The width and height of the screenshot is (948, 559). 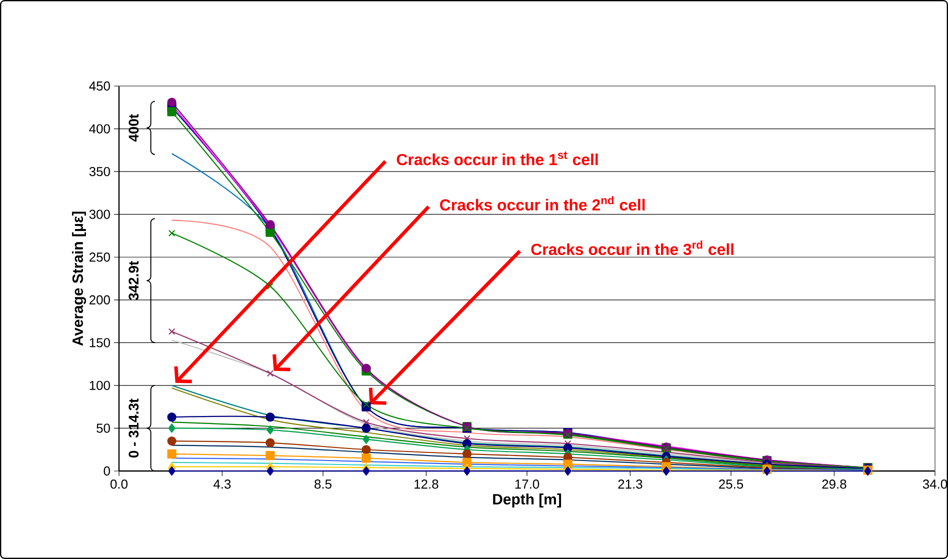 I want to click on x-tick-label: 4.3, so click(x=222, y=484).